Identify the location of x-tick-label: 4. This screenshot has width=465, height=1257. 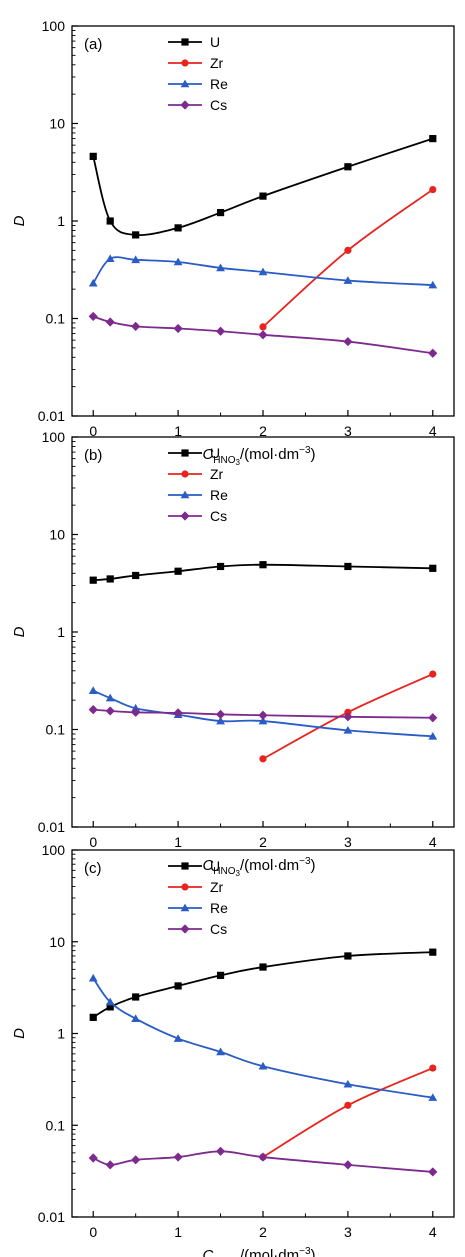
(433, 842).